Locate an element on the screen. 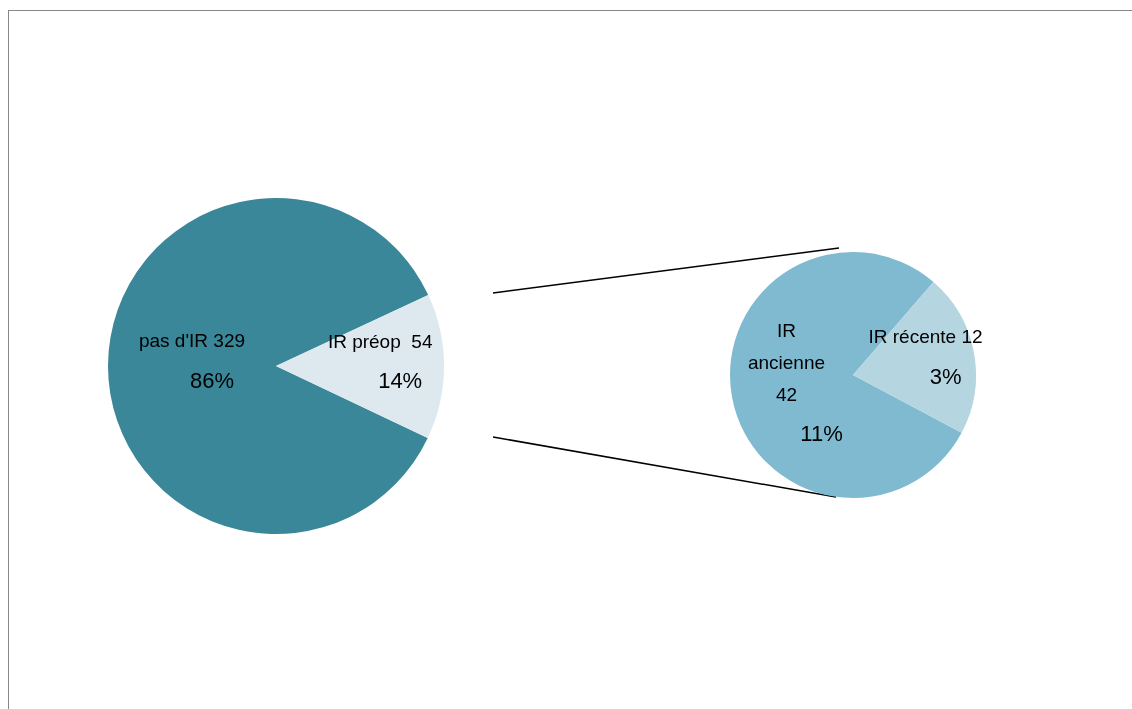 Image resolution: width=1132 pixels, height=709 pixels. slice-label: IR ancienne 42 is located at coordinates (786, 362).